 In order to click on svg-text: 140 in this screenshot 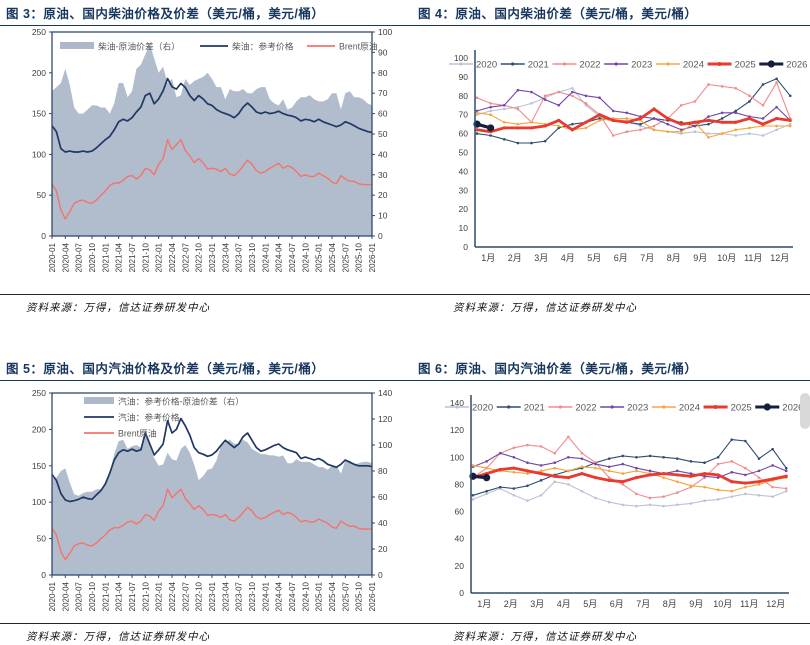, I will do `click(385, 393)`.